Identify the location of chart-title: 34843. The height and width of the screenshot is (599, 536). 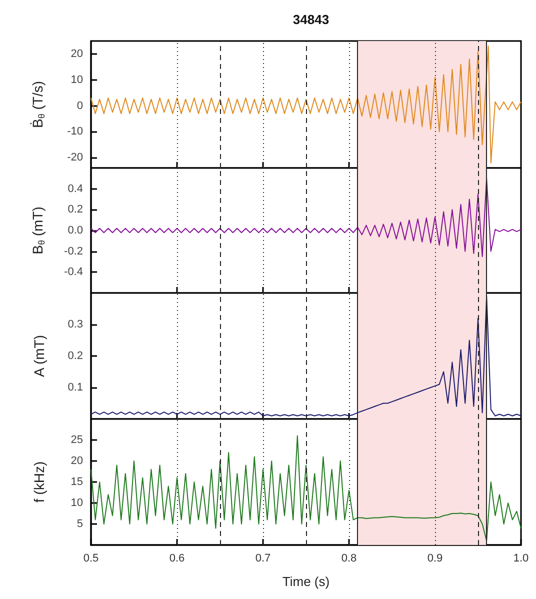
(311, 19).